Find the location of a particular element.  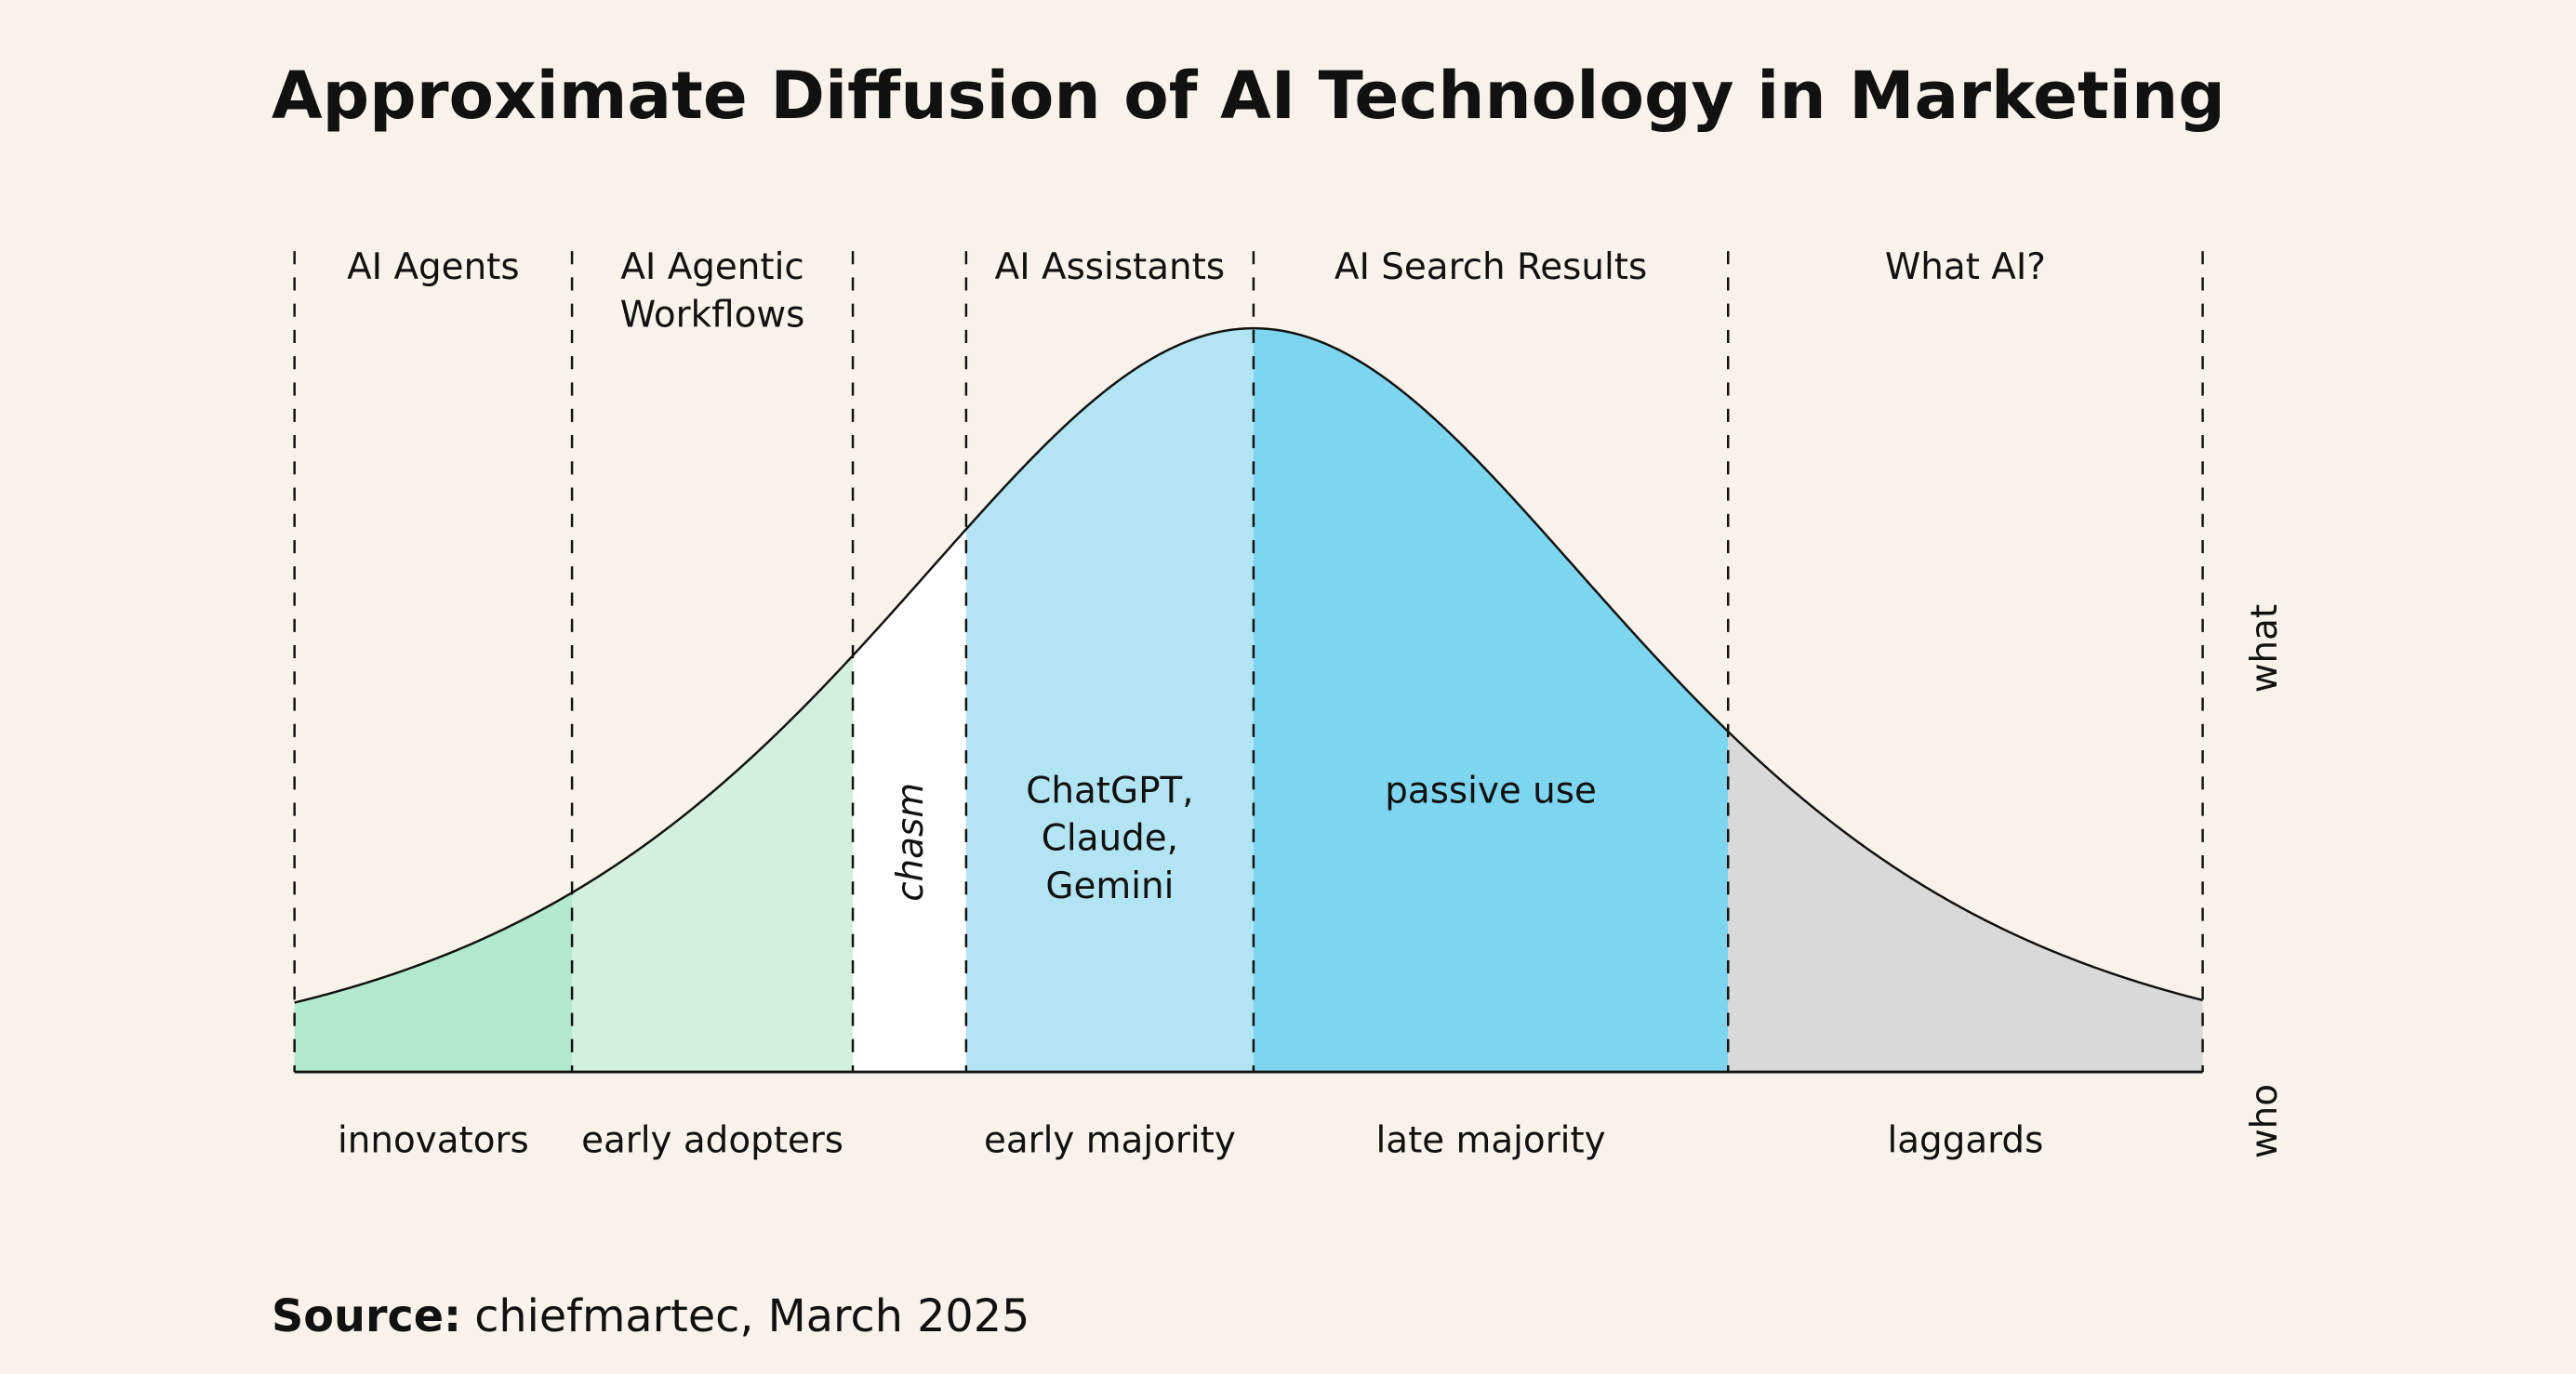

segment-who-label: late majority is located at coordinates (1491, 1141).